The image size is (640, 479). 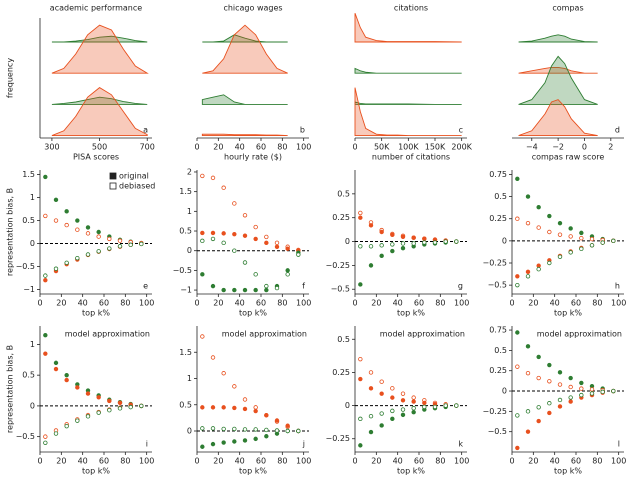 I want to click on panel-label: d, so click(x=617, y=130).